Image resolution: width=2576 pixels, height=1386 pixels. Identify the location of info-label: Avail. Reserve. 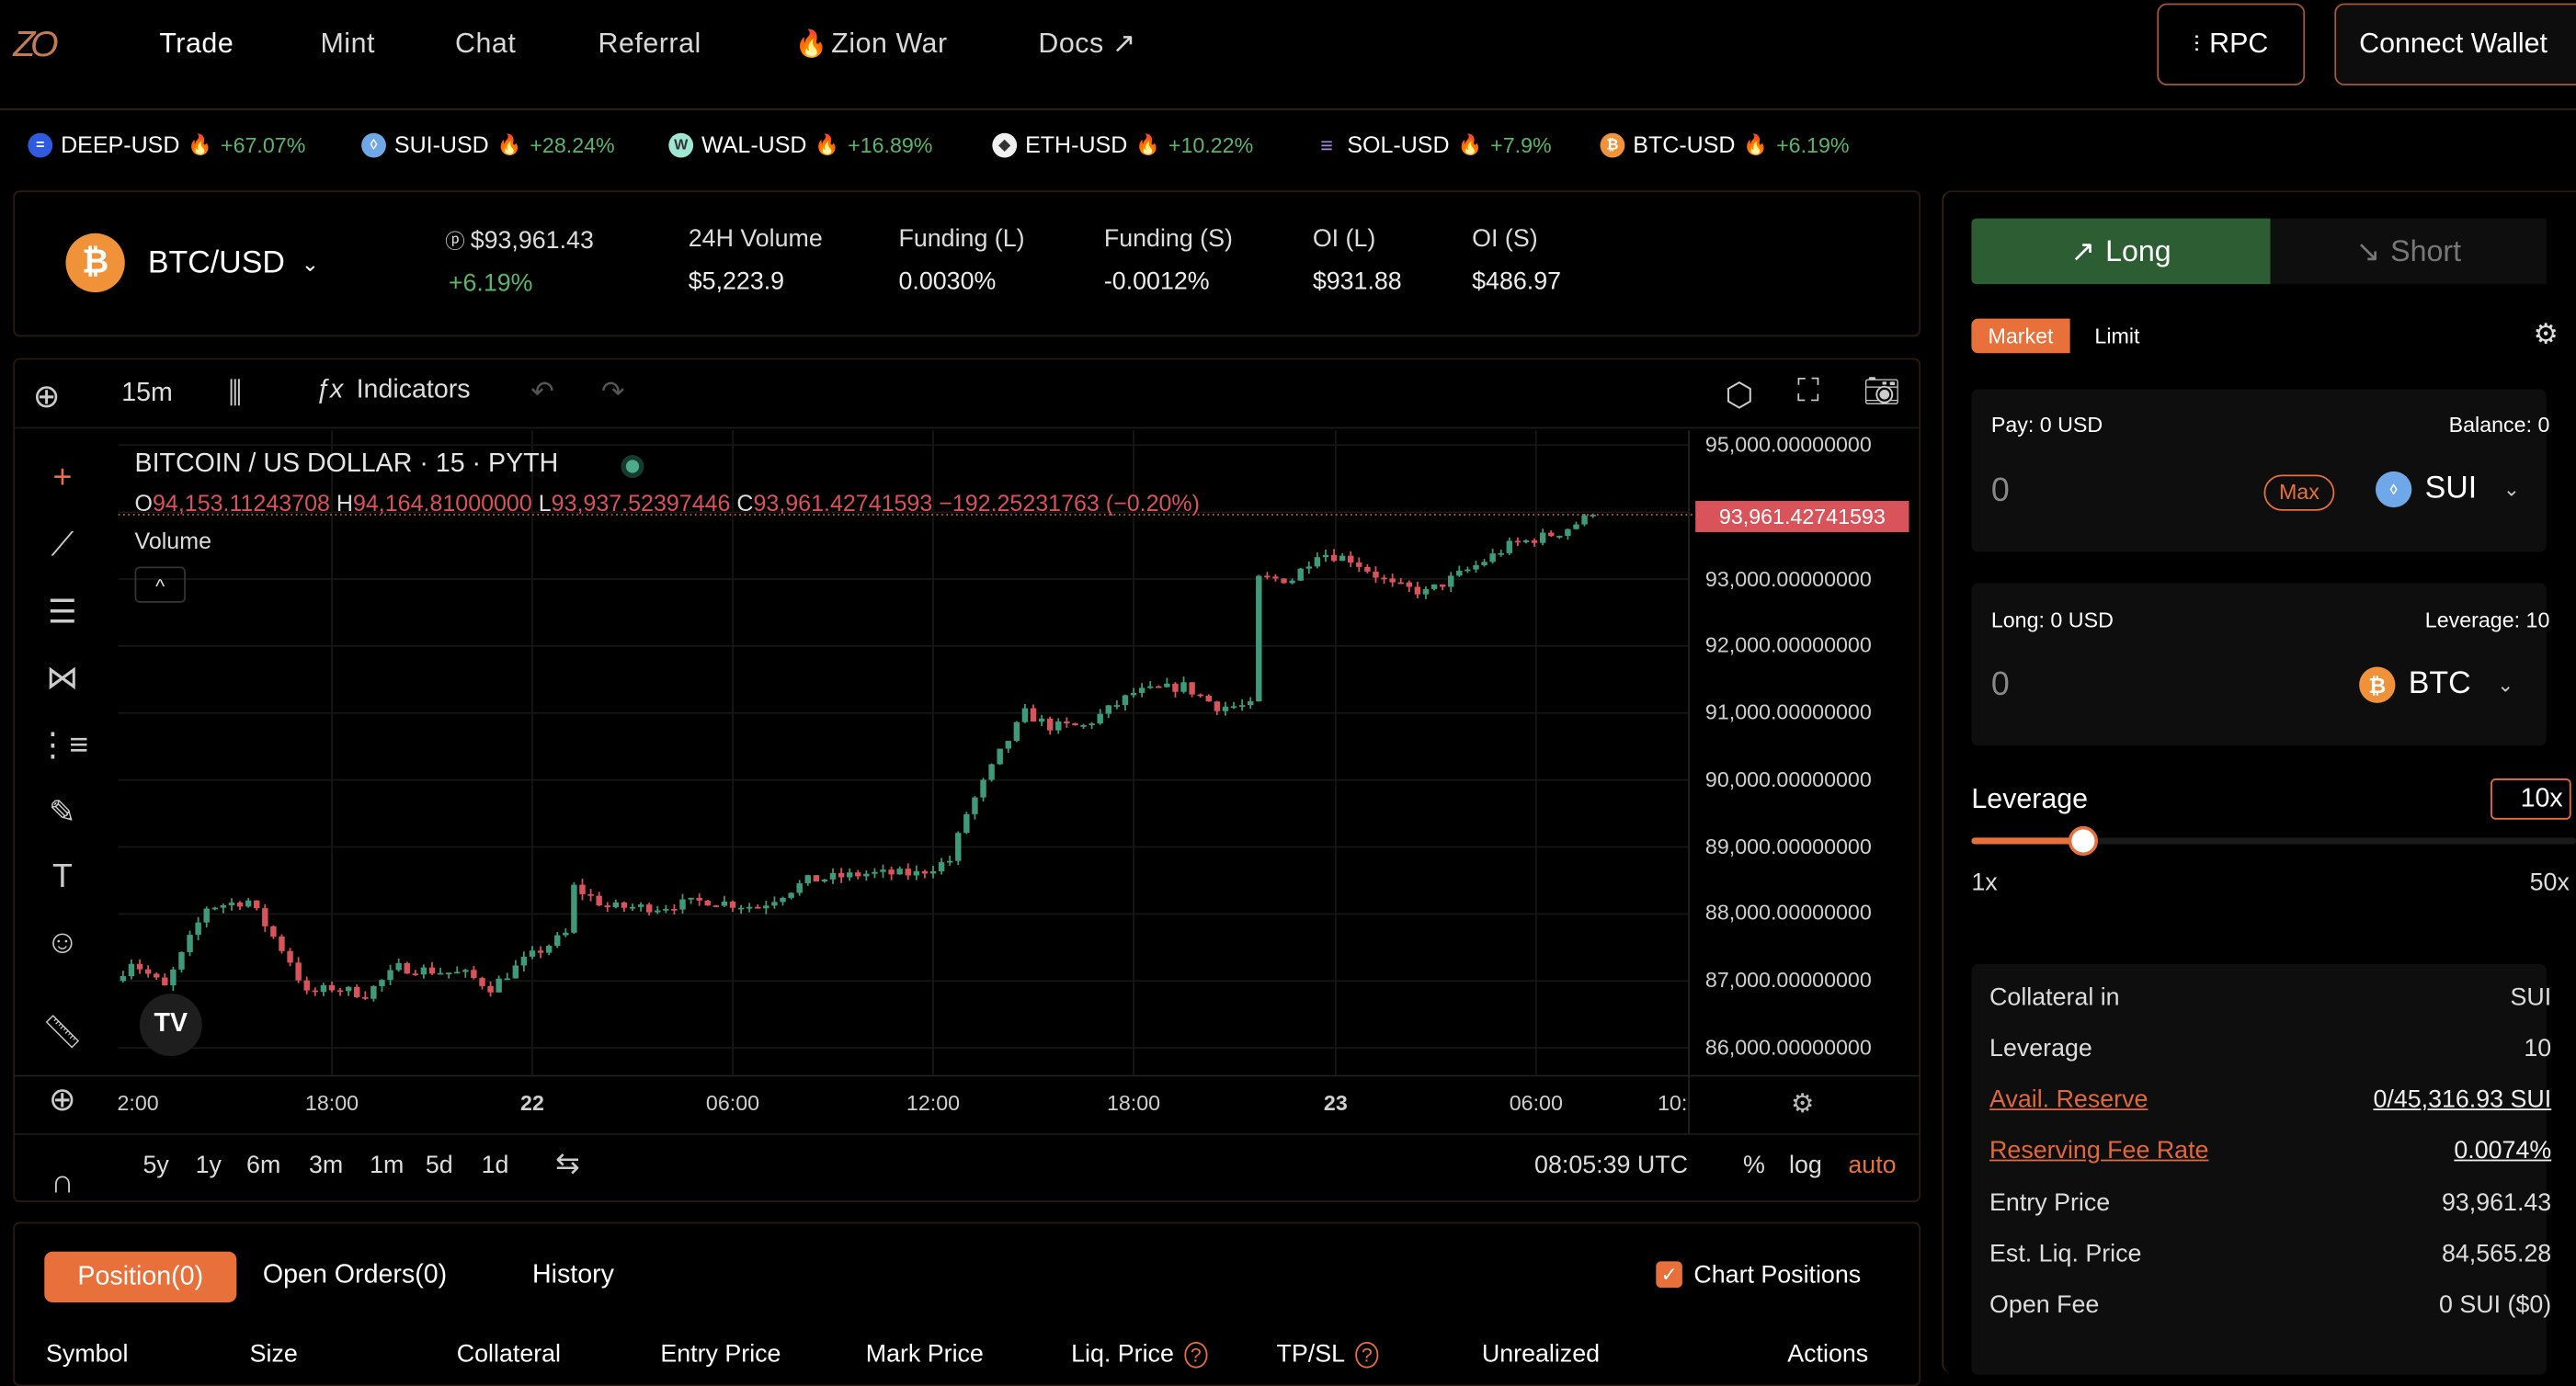
(2069, 1100).